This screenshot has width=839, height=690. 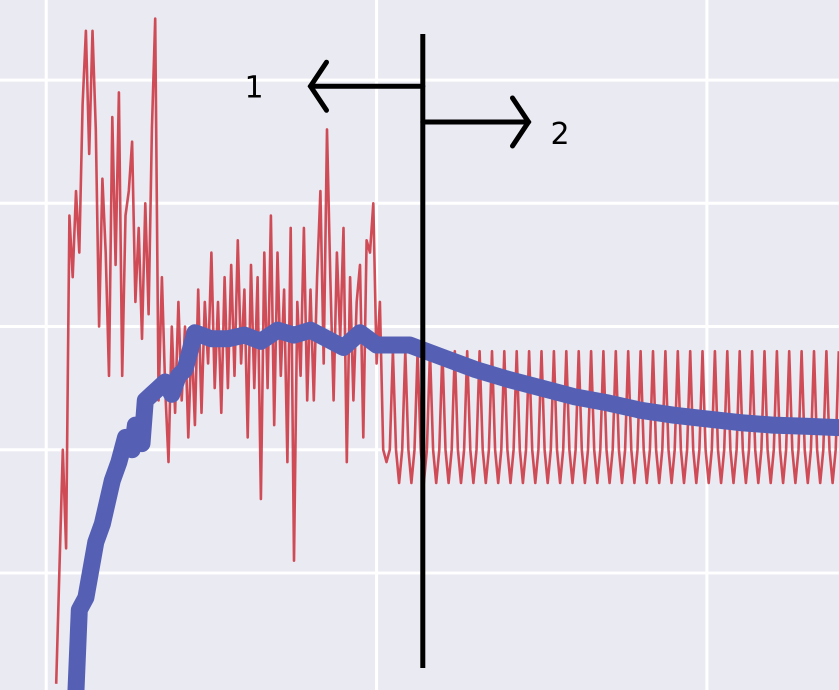 What do you see at coordinates (560, 134) in the screenshot?
I see `region-2-label: 2` at bounding box center [560, 134].